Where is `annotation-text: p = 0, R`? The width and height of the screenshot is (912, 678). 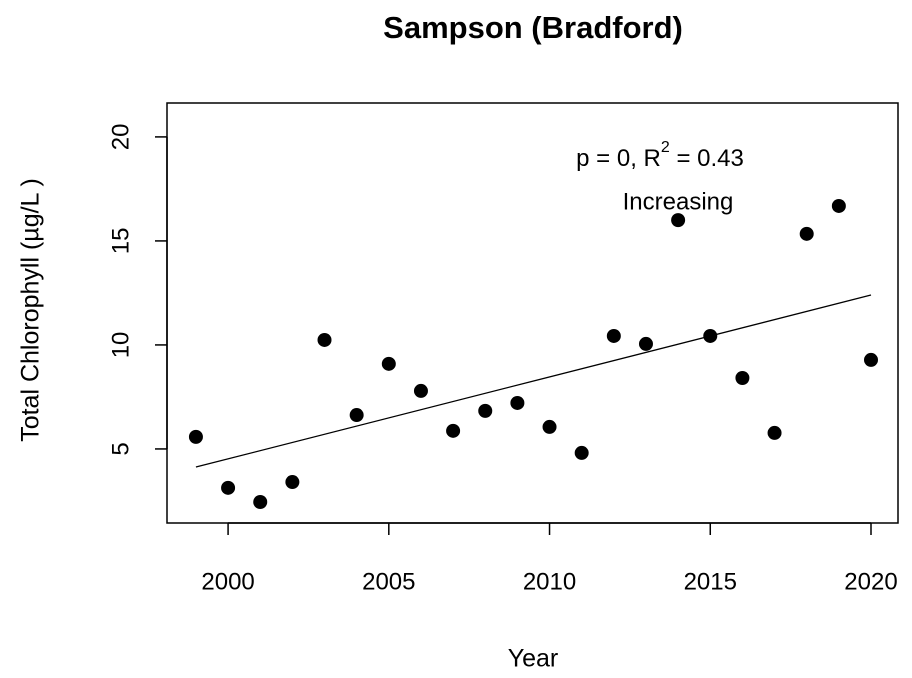 annotation-text: p = 0, R is located at coordinates (618, 158).